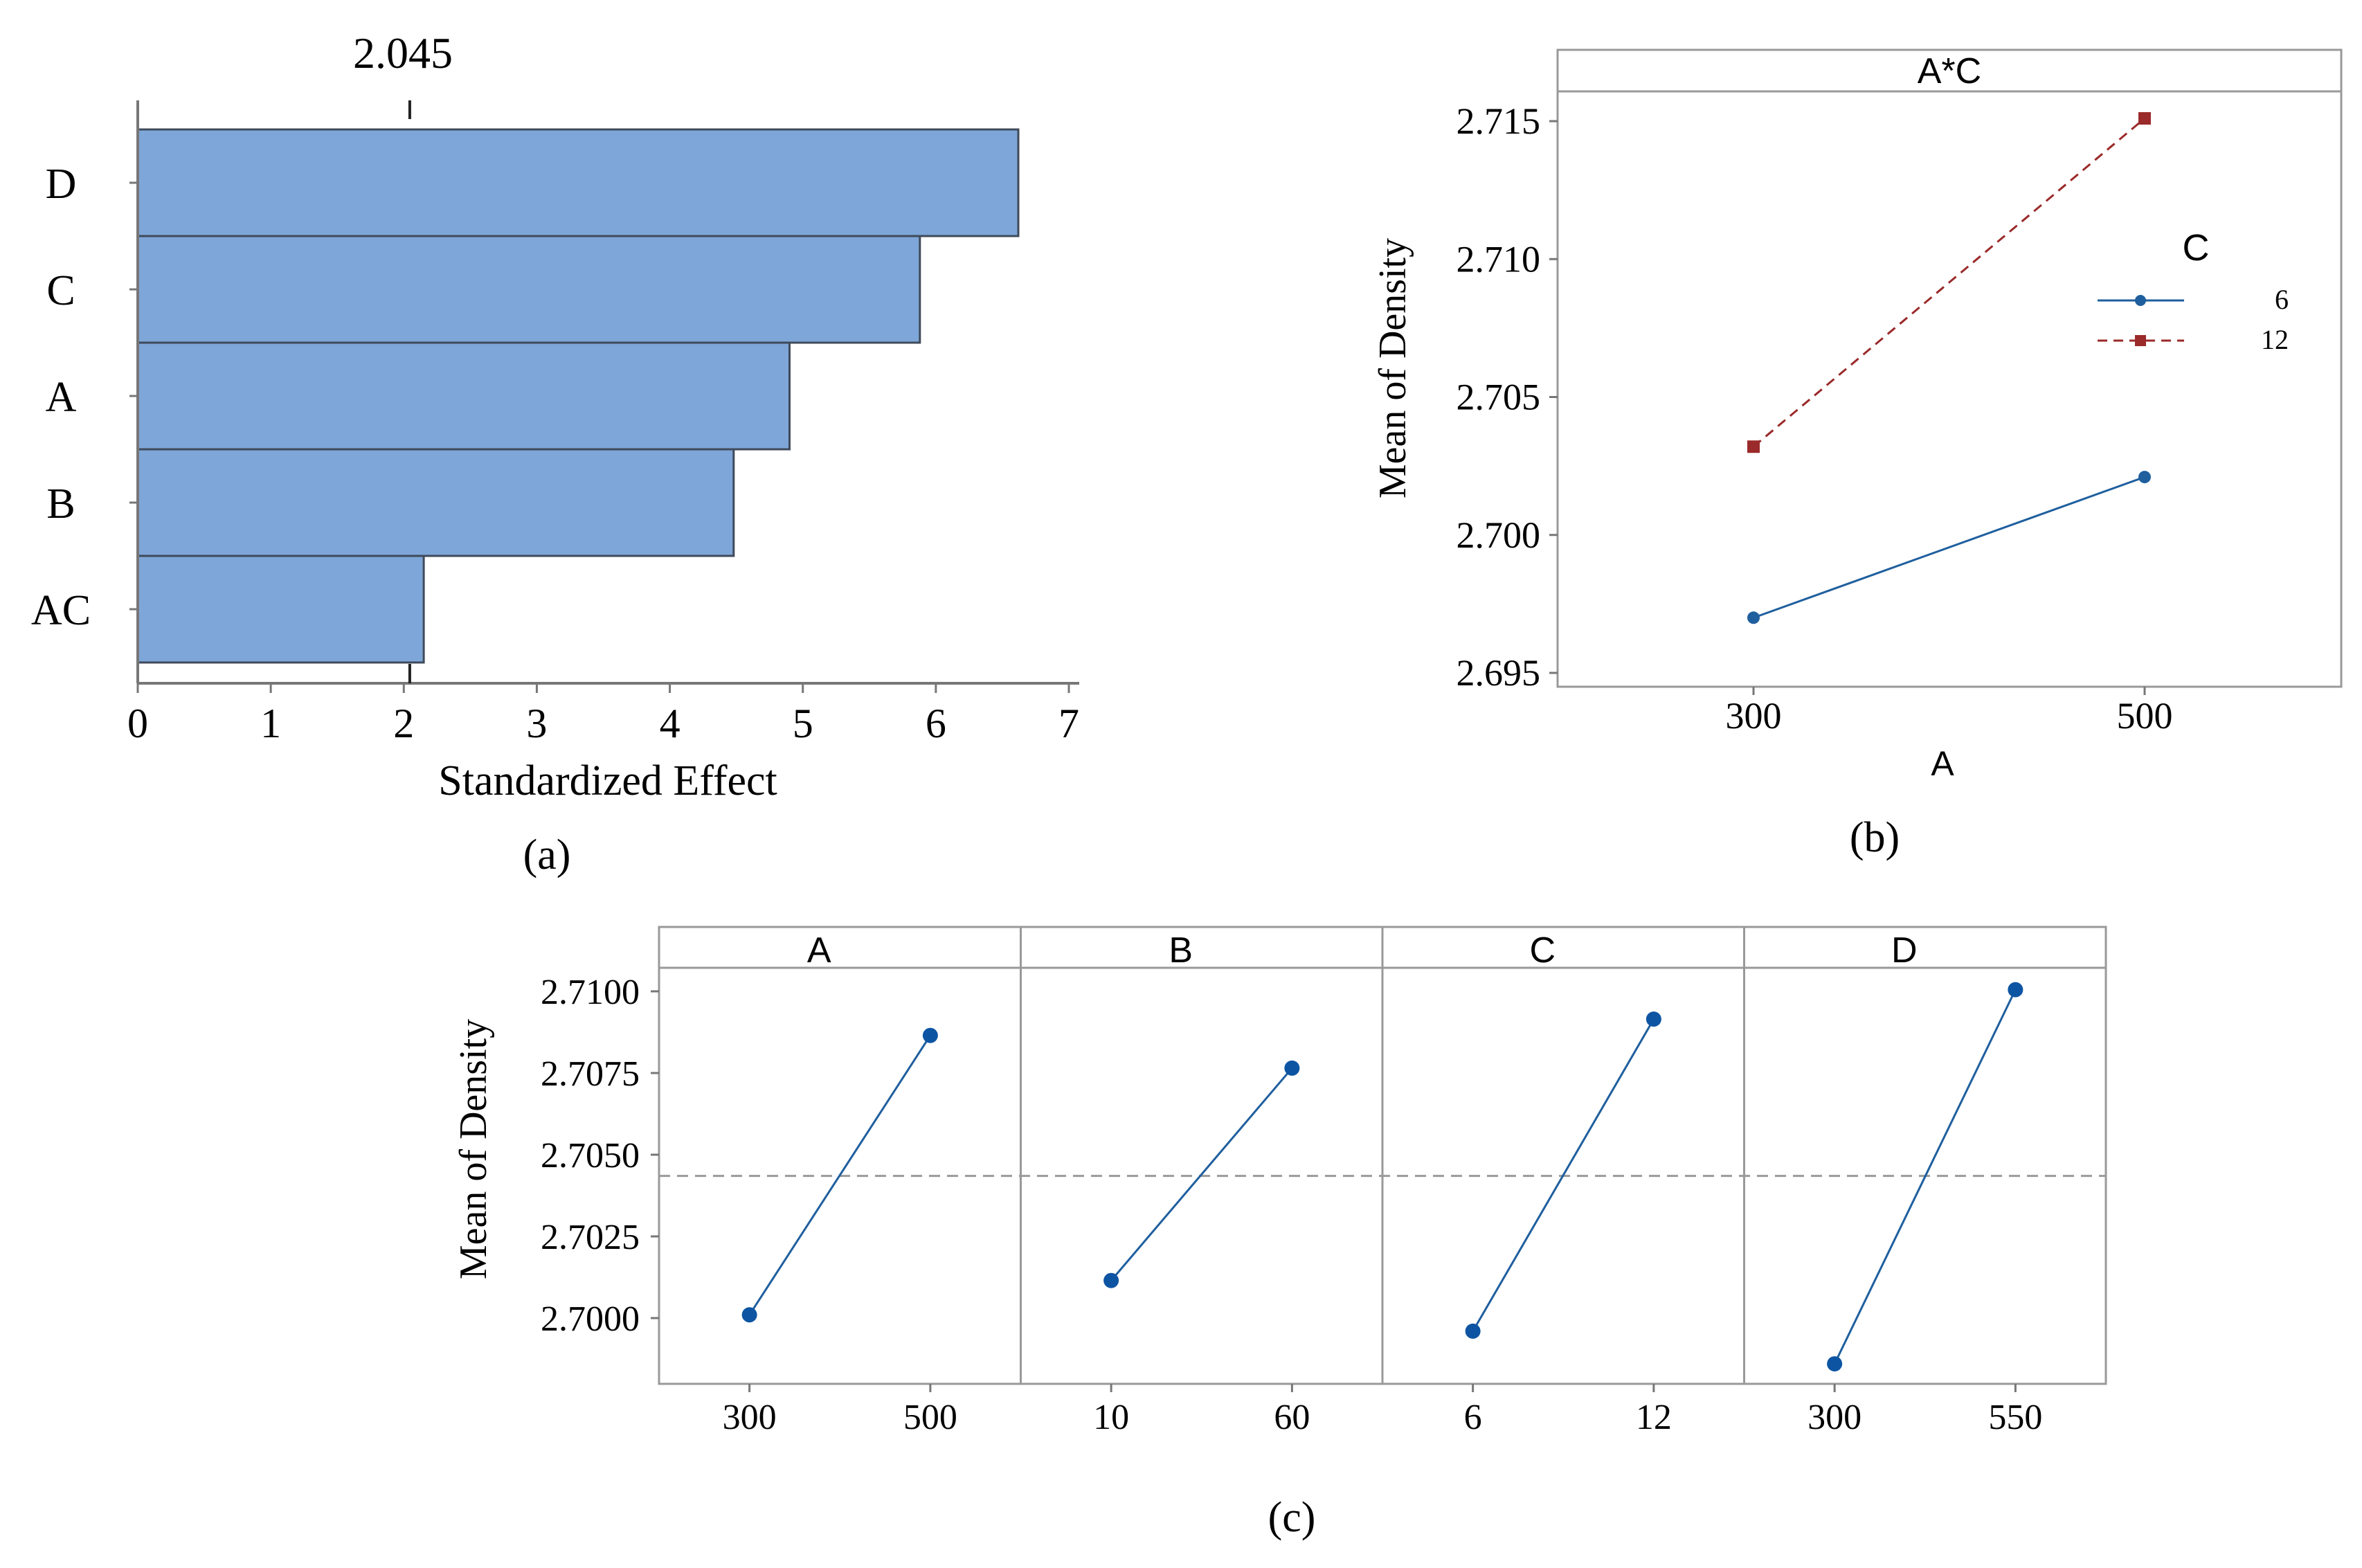 This screenshot has width=2362, height=1568. Describe the element at coordinates (403, 53) in the screenshot. I see `pareto-reference-label: 2.045` at that location.